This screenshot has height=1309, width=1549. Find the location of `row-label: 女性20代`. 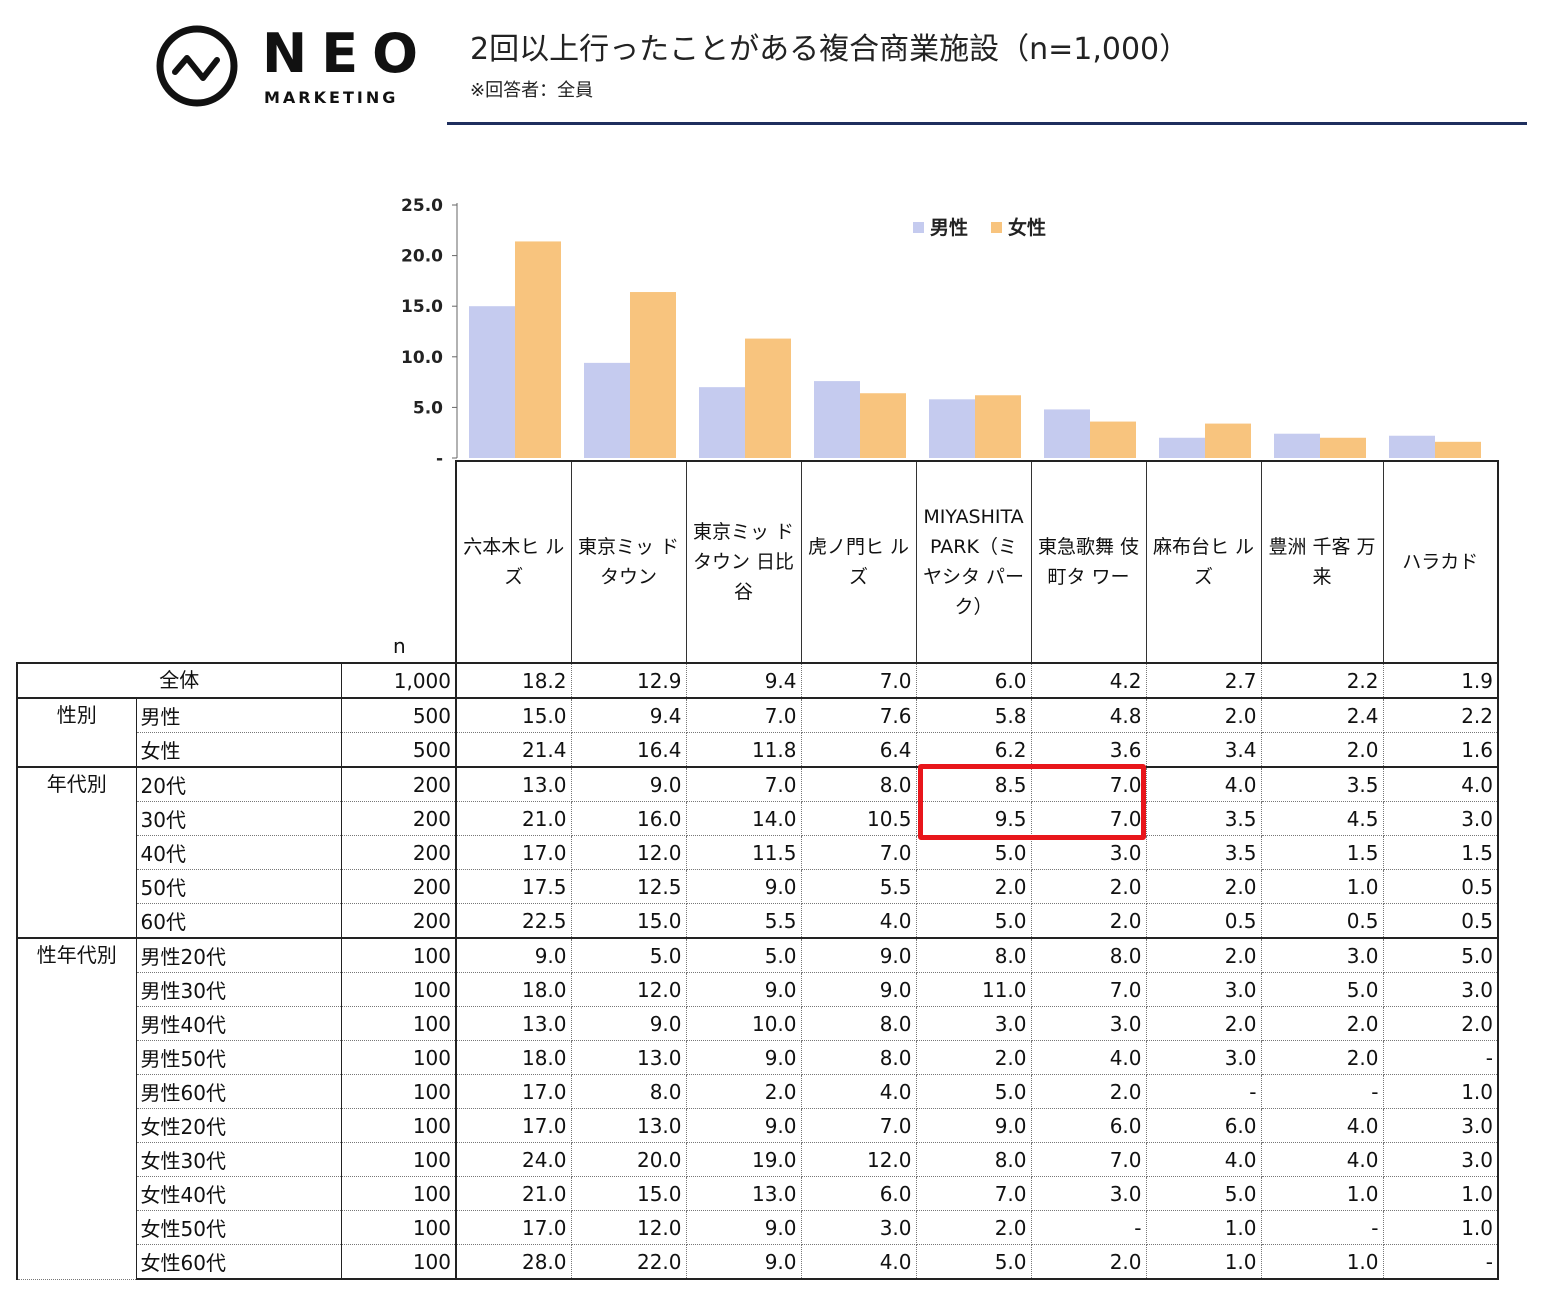

row-label: 女性20代 is located at coordinates (238, 1125).